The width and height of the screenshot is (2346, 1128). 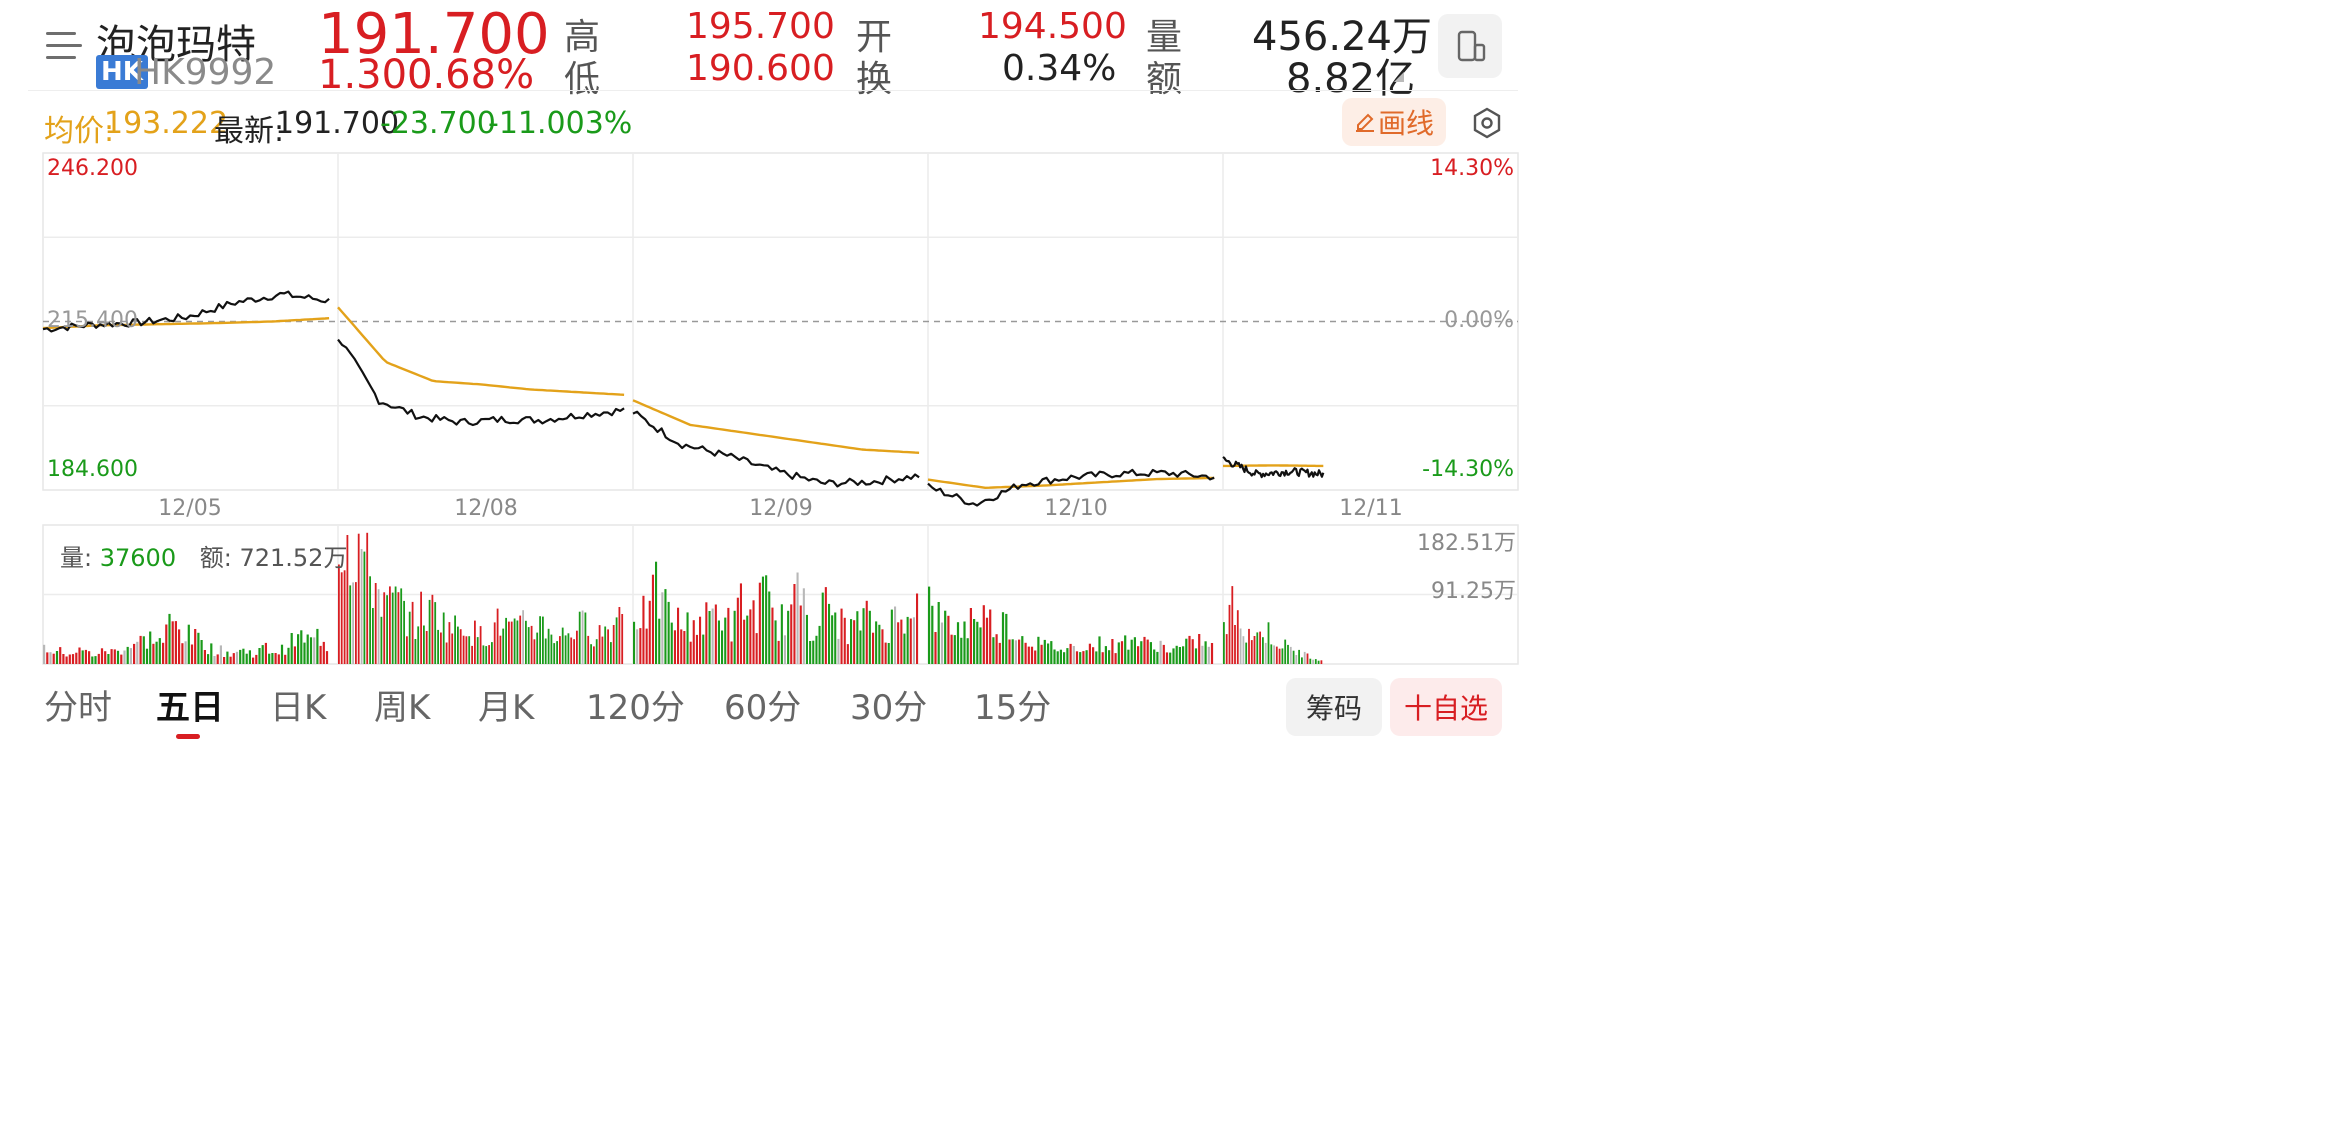 What do you see at coordinates (92, 320) in the screenshot?
I see `price-mid-label: 215.400` at bounding box center [92, 320].